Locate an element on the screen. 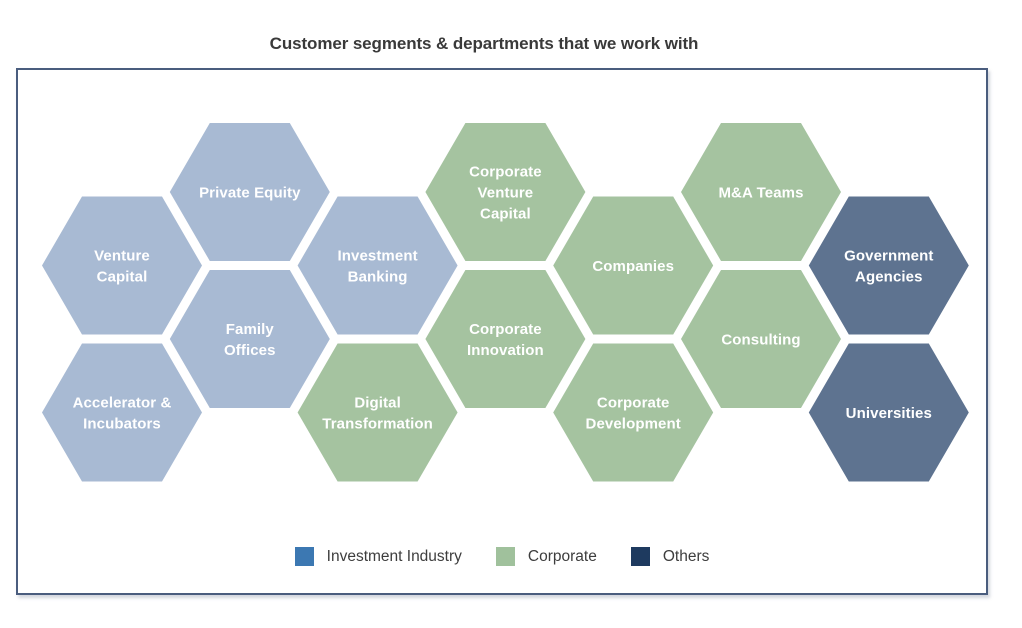 The image size is (1022, 628). legend-item-corporate: Corporate is located at coordinates (546, 556).